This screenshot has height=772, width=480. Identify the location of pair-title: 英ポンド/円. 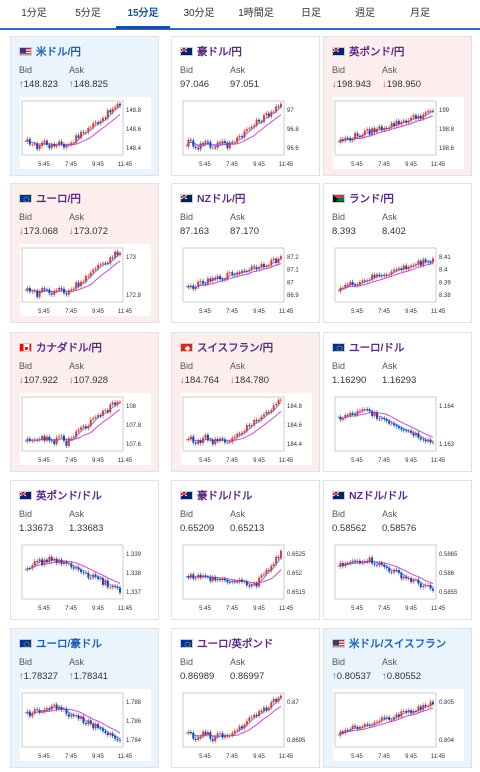
(368, 51).